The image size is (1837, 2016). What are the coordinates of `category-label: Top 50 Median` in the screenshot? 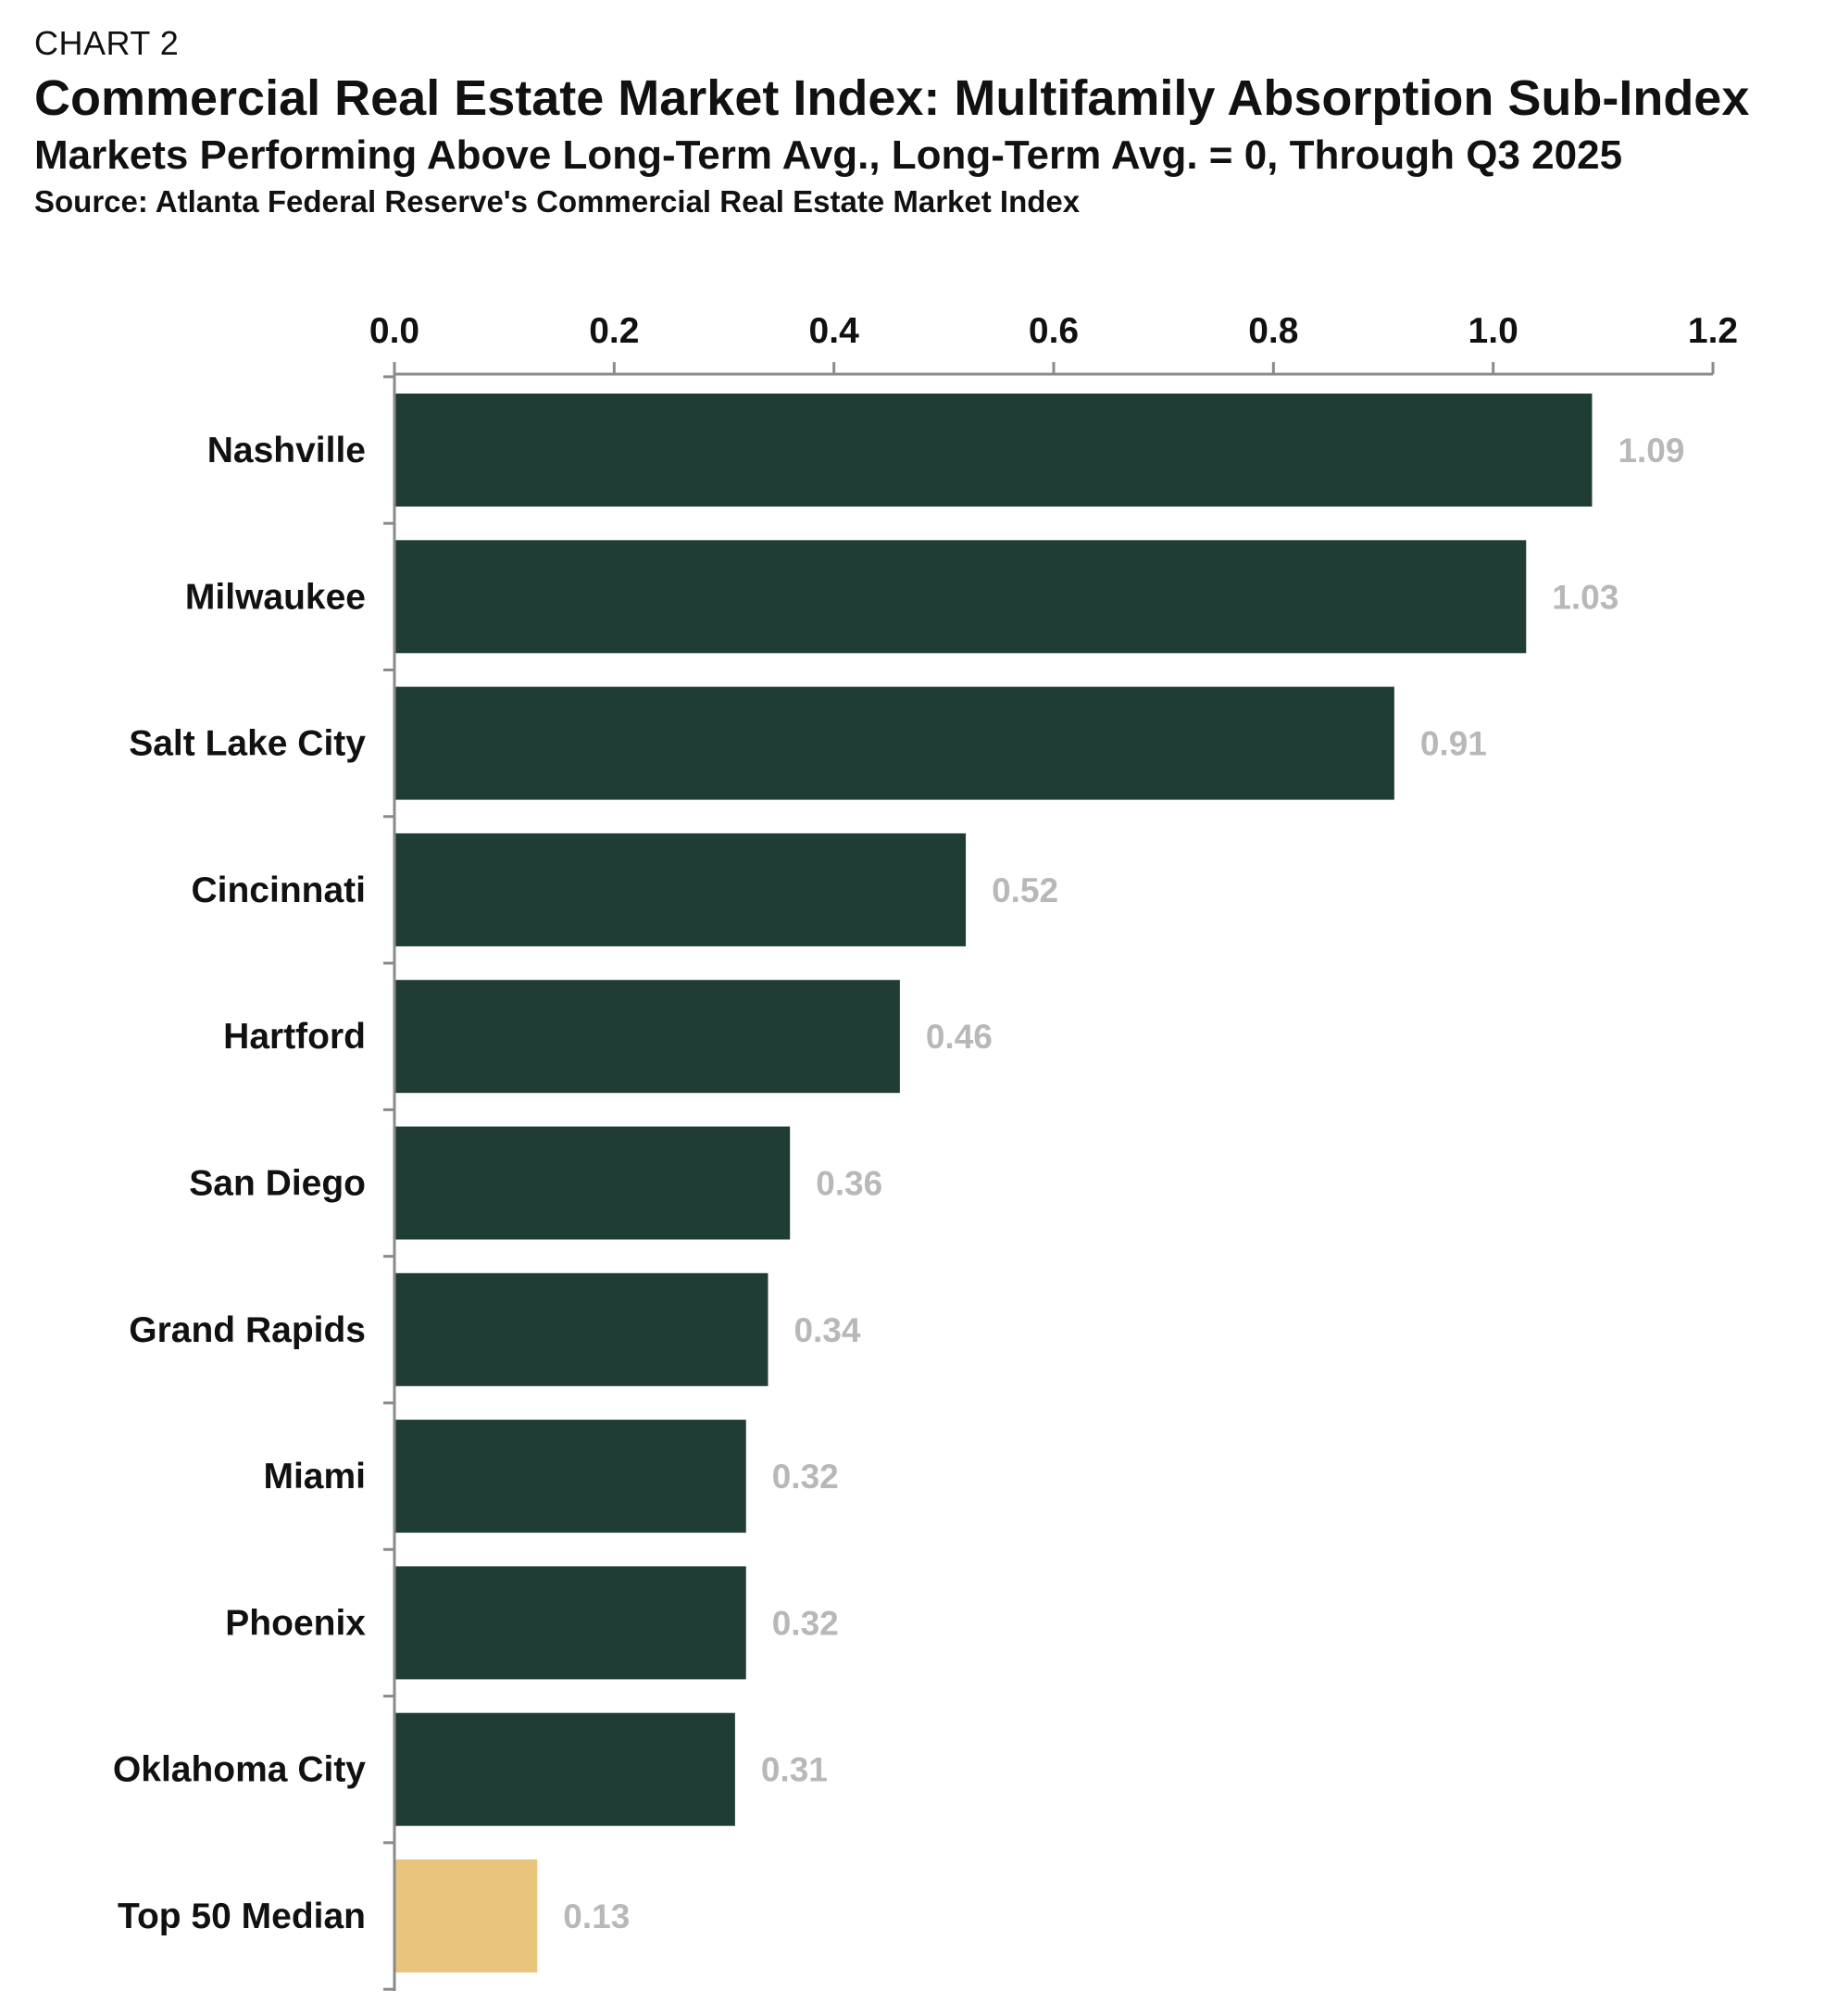 It's located at (242, 1916).